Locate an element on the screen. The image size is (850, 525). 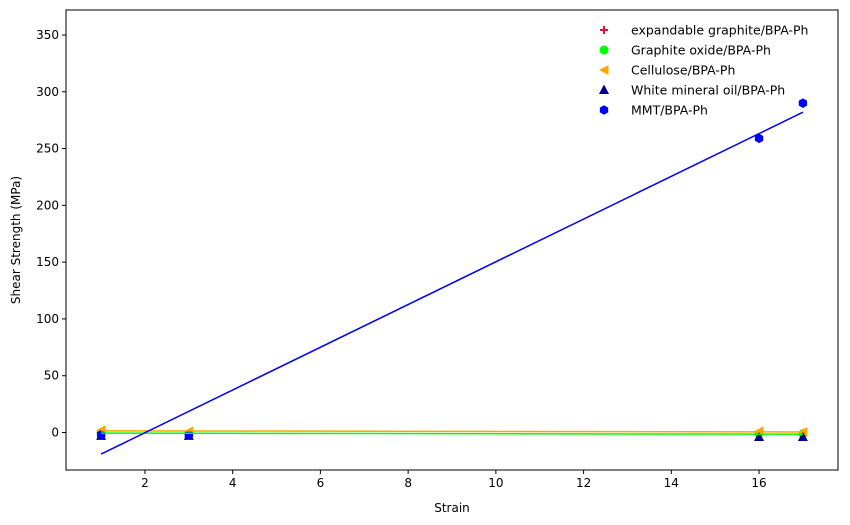
x-tick-label-4: 10 is located at coordinates (495, 483).